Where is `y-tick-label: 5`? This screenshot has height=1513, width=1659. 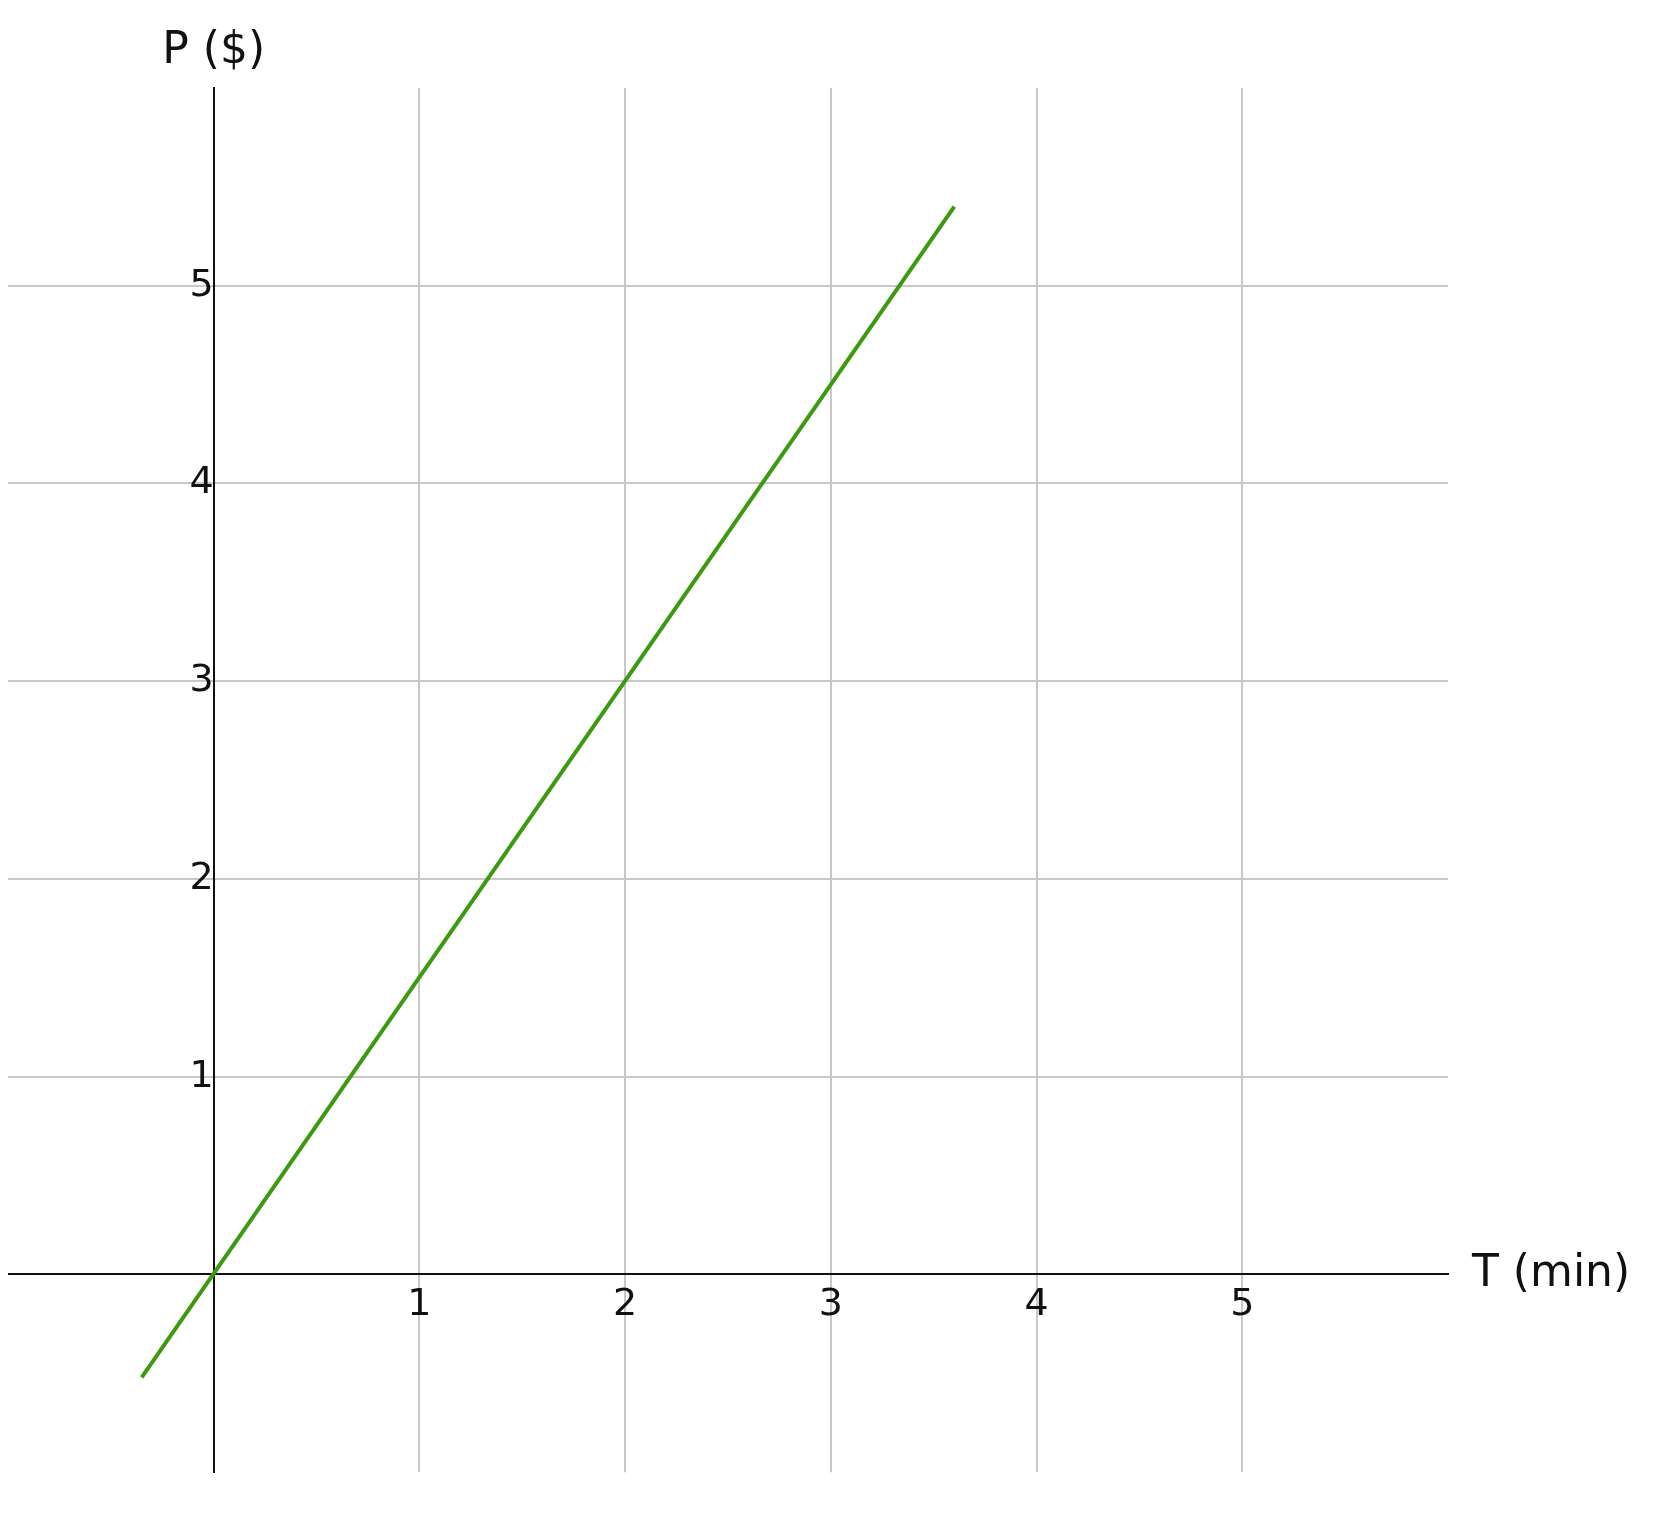
y-tick-label: 5 is located at coordinates (201, 282).